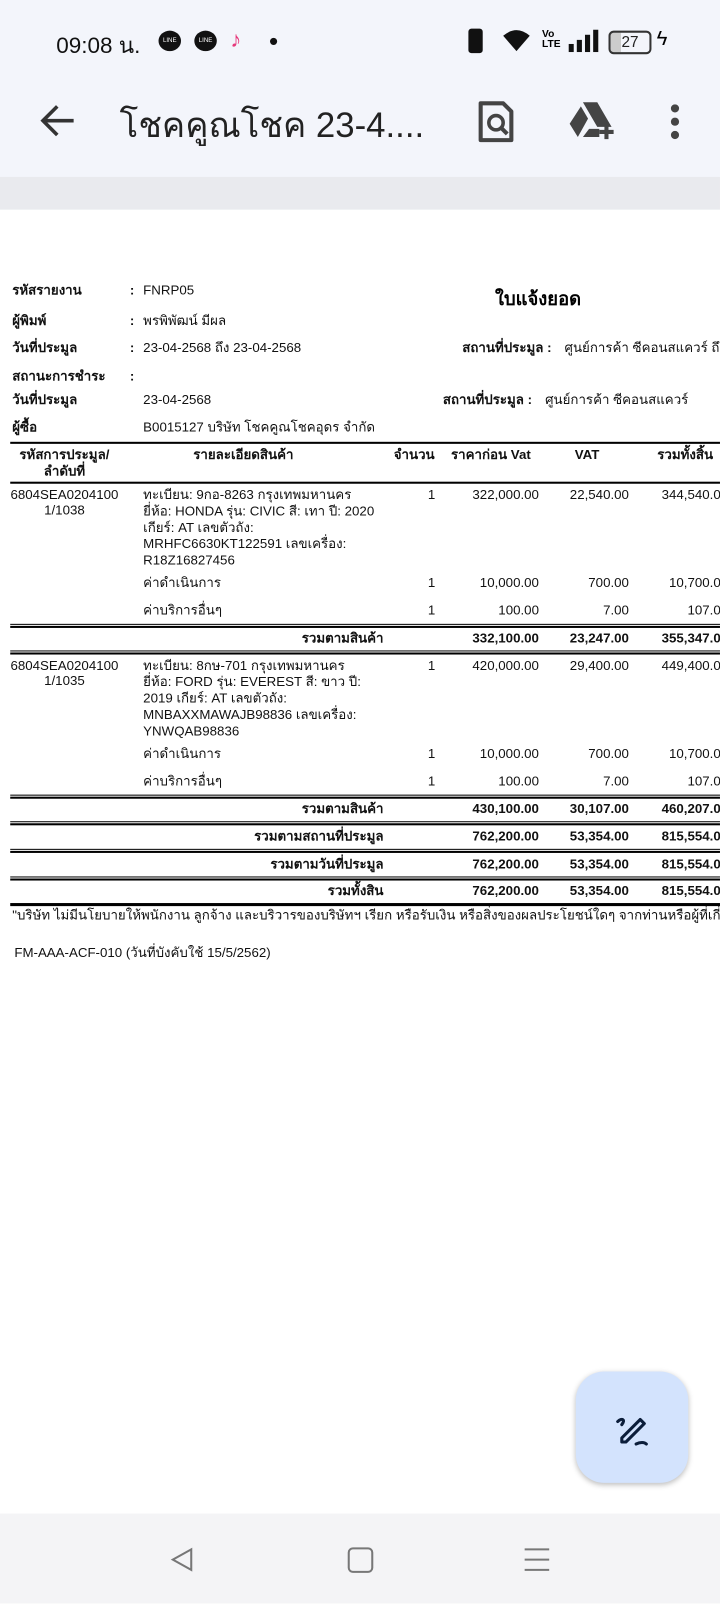 Image resolution: width=720 pixels, height=1604 pixels. What do you see at coordinates (685, 454) in the screenshot?
I see `column-header-total: รวมทั้งสิ้น` at bounding box center [685, 454].